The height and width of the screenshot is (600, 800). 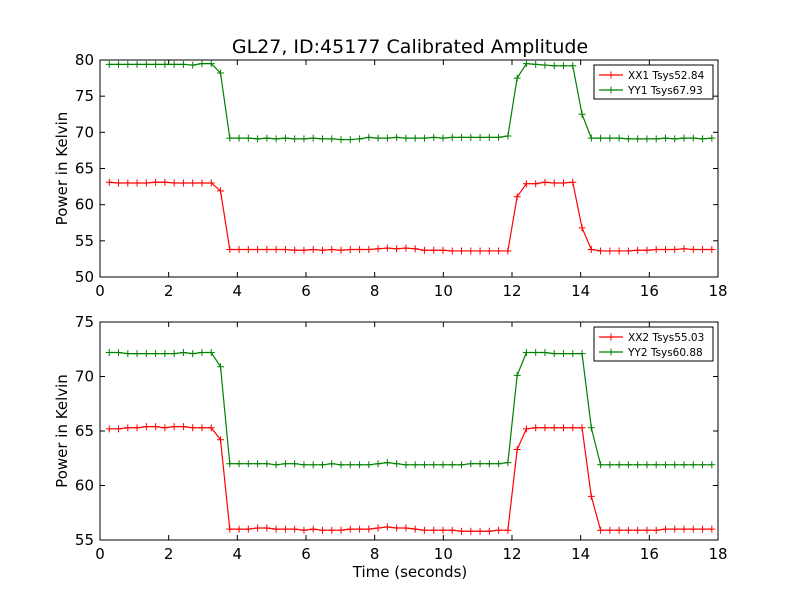 What do you see at coordinates (84, 169) in the screenshot?
I see `y-tick-label: 65` at bounding box center [84, 169].